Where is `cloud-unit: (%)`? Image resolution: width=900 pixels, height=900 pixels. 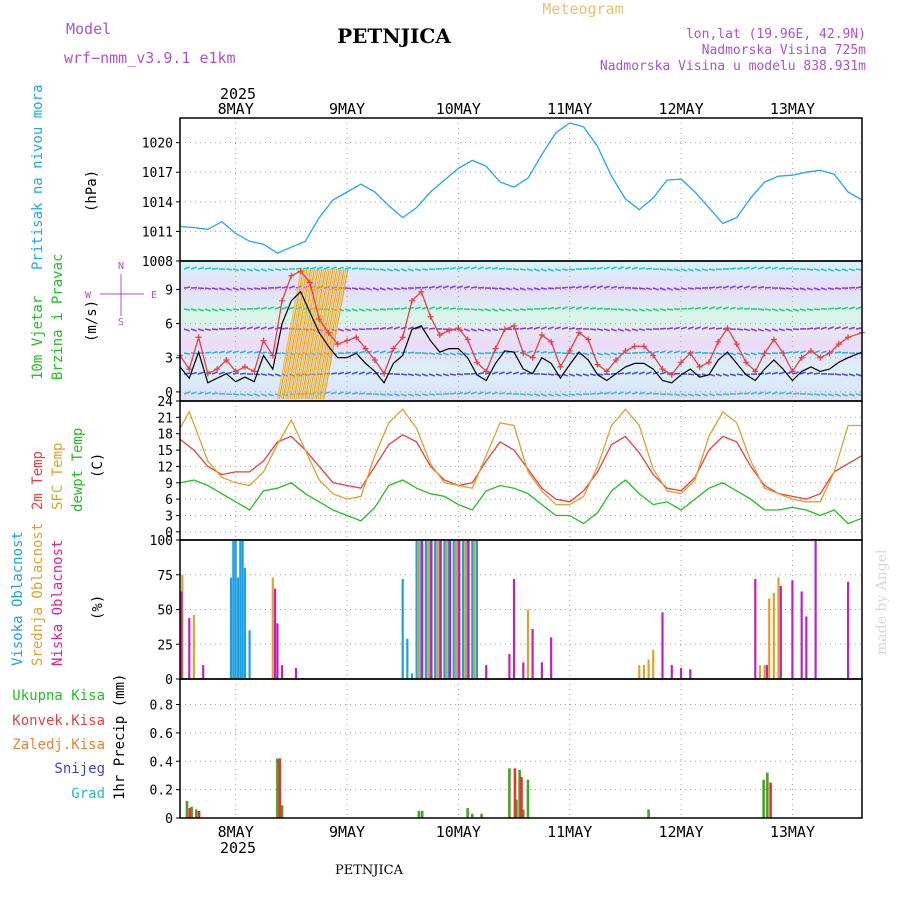 cloud-unit: (%) is located at coordinates (98, 607).